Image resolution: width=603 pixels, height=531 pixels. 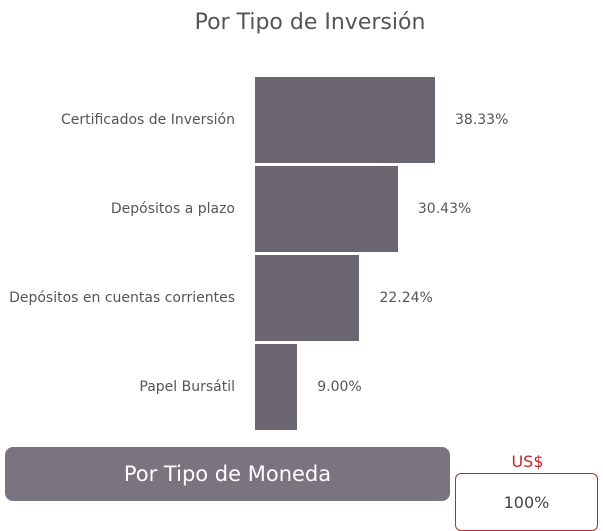 What do you see at coordinates (172, 209) in the screenshot?
I see `category-label: Depósitos a plazo` at bounding box center [172, 209].